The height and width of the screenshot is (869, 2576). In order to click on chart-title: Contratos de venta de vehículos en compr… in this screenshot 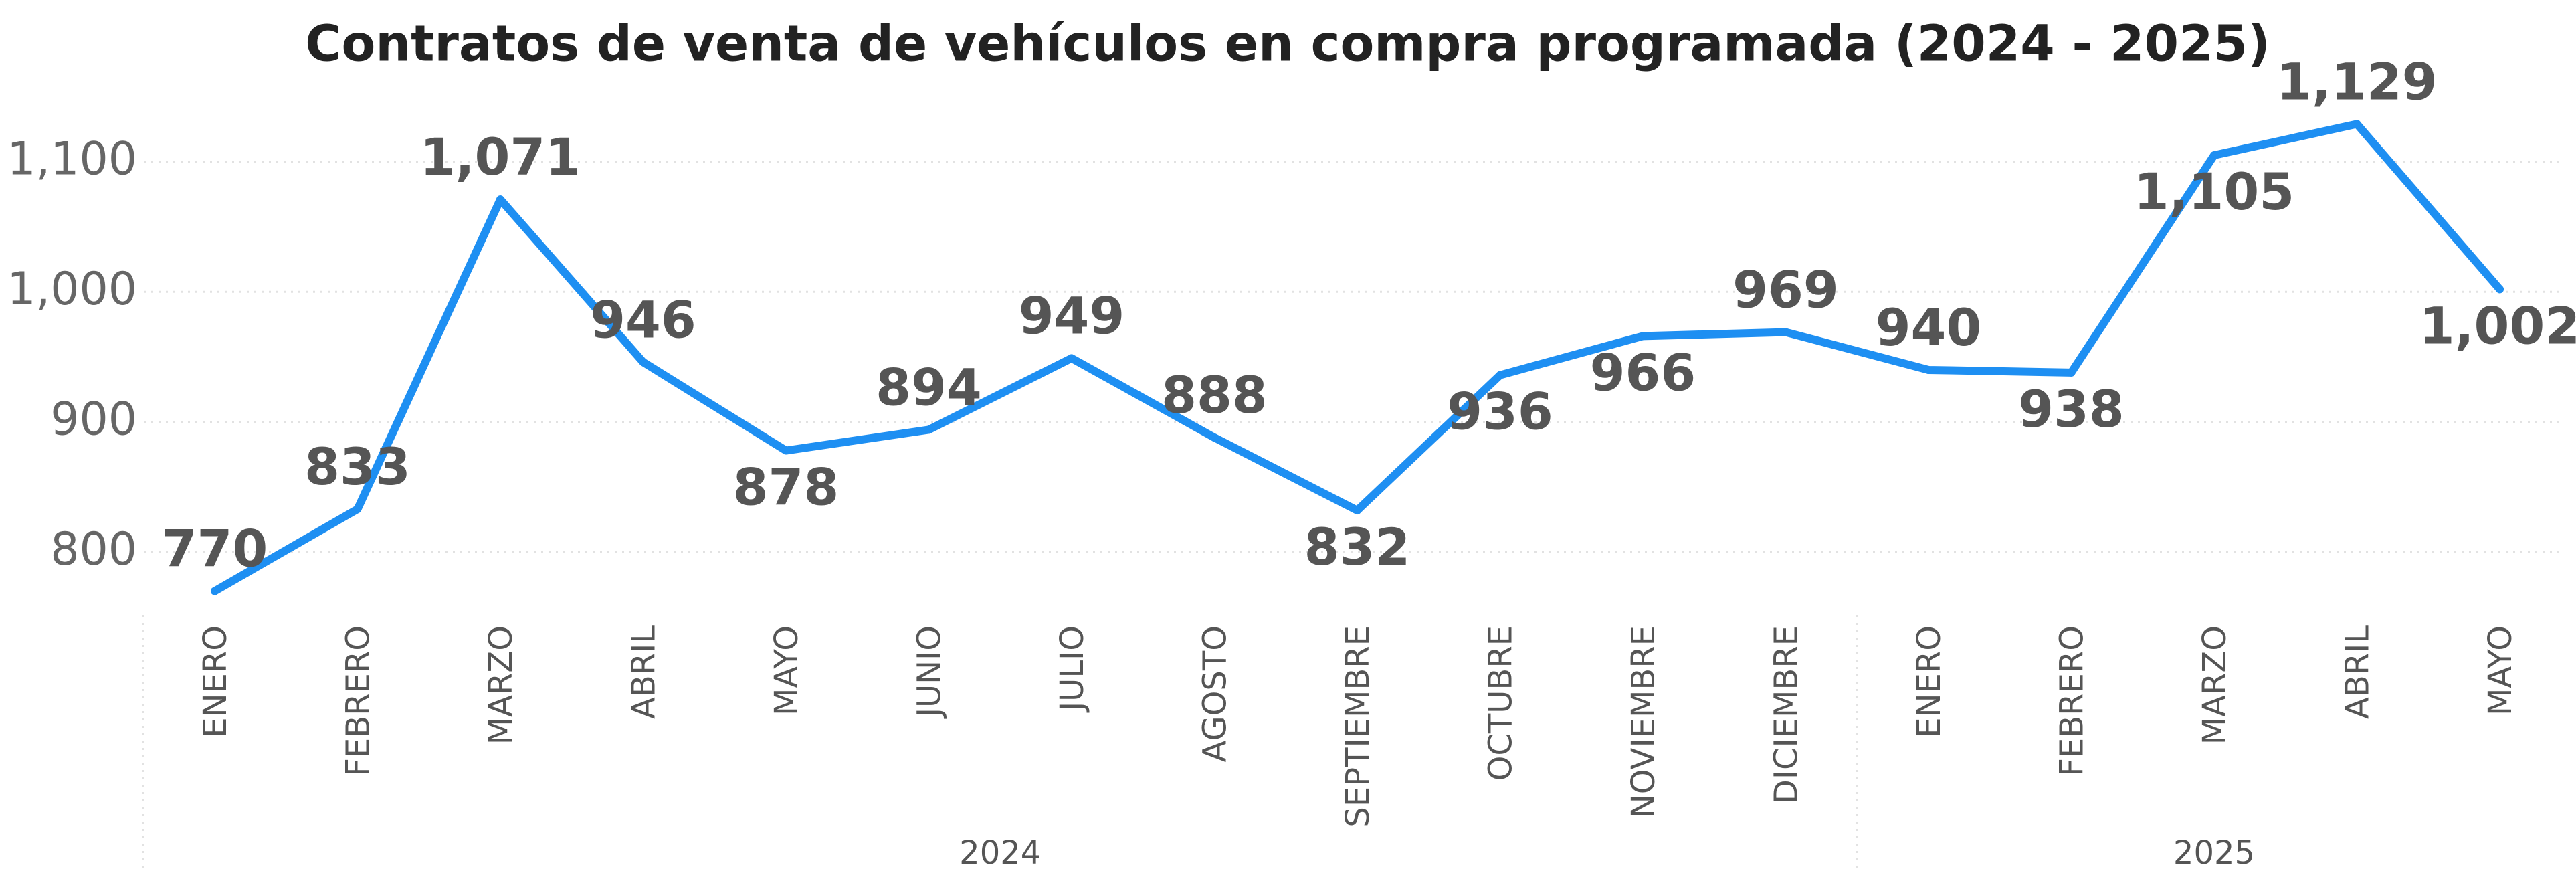, I will do `click(1287, 44)`.